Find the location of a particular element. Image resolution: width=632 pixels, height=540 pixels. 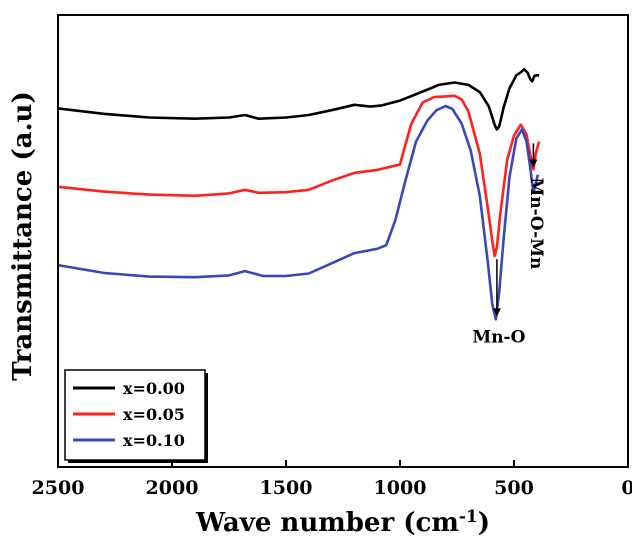

annotations: Mn-O Mn-O-Mn is located at coordinates (509, 245).